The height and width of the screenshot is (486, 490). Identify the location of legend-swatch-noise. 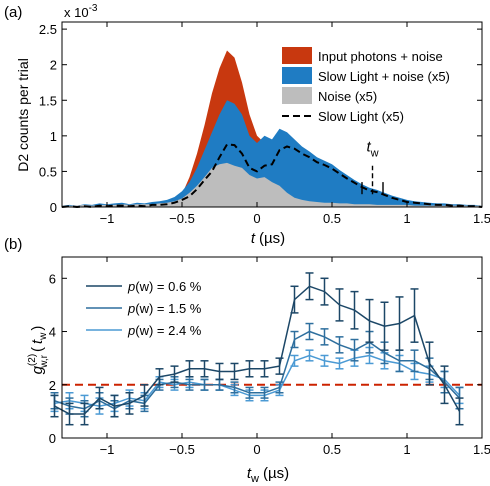
(297, 95).